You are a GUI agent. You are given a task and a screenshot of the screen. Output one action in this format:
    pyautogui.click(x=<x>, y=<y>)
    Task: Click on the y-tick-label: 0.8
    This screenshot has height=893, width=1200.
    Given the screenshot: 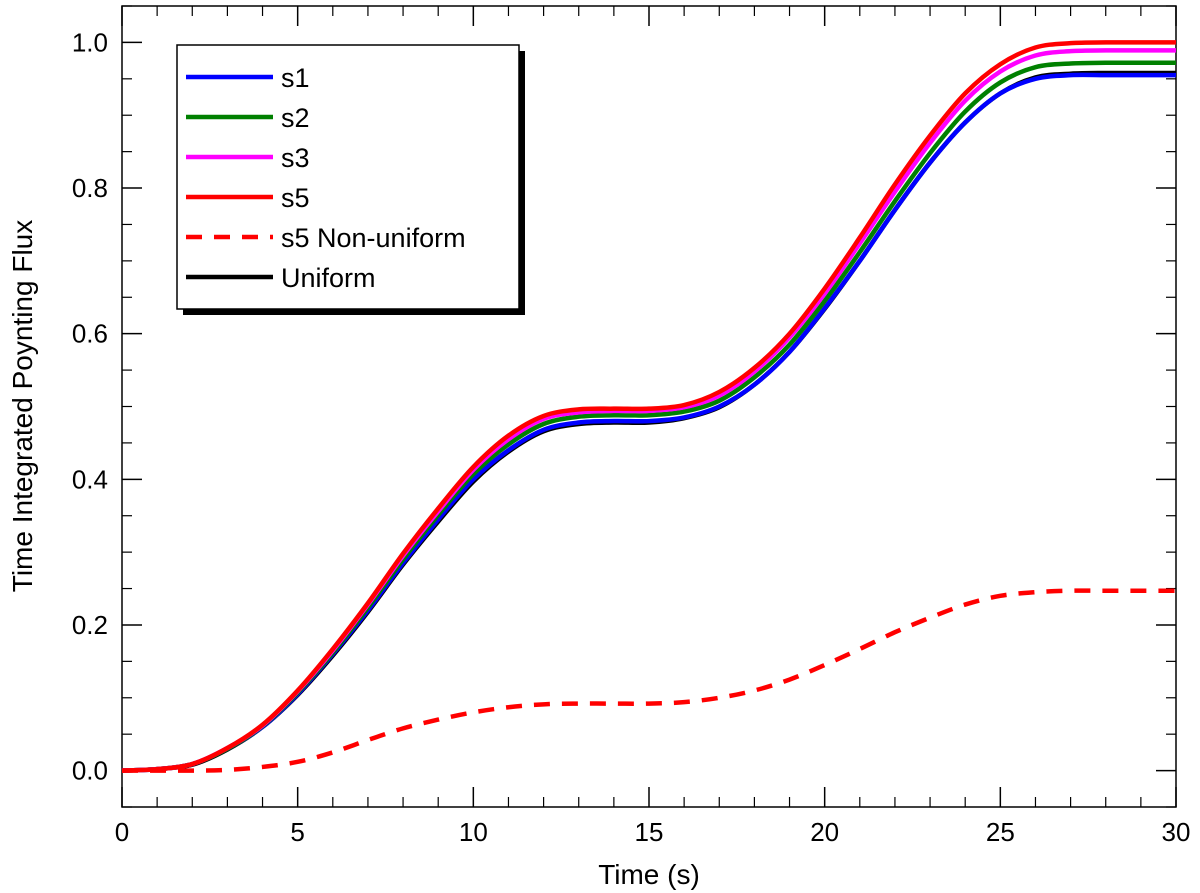 What is the action you would take?
    pyautogui.click(x=90, y=188)
    